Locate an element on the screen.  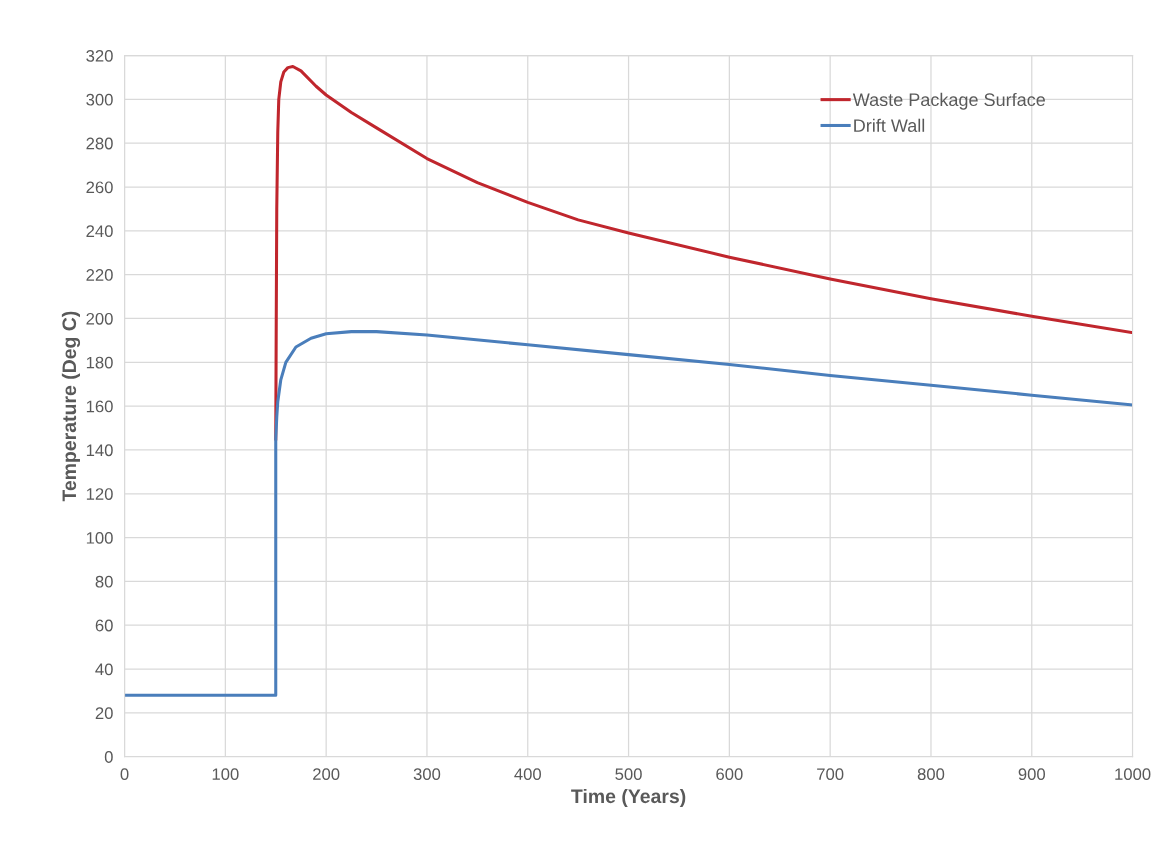
legend-label: Waste Package Surface is located at coordinates (948, 101).